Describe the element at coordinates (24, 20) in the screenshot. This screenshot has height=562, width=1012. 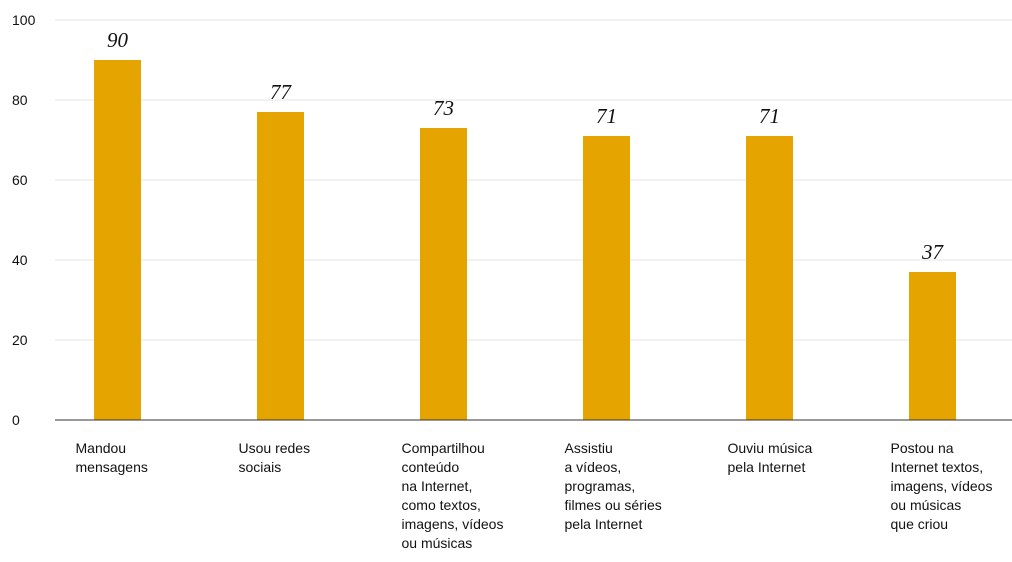
I see `y-tick-label: 100` at that location.